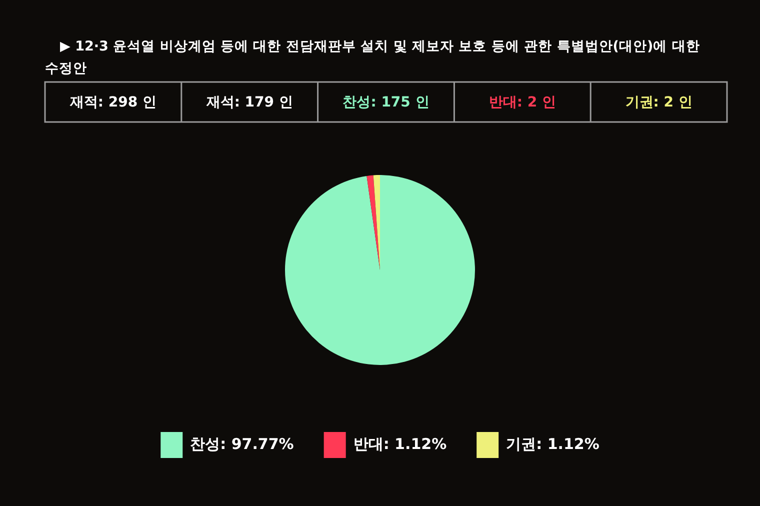 The image size is (760, 506). I want to click on legend-label: 찬성: 97.77%, so click(242, 443).